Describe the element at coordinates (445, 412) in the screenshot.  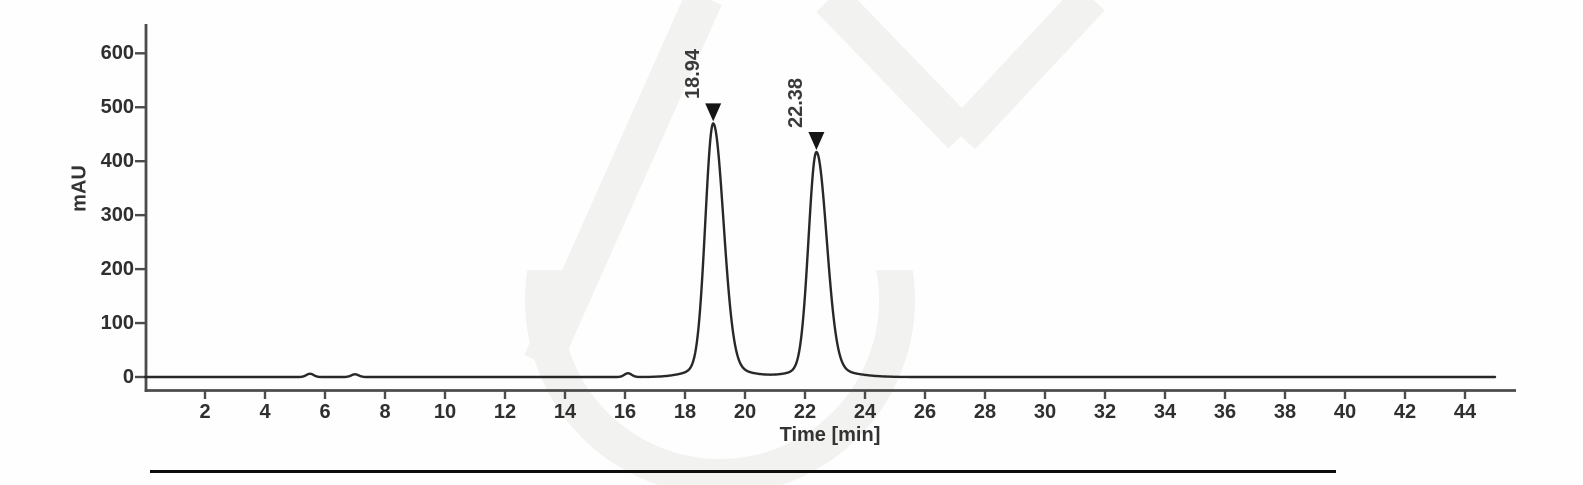
I see `x-tick-label: 10` at that location.